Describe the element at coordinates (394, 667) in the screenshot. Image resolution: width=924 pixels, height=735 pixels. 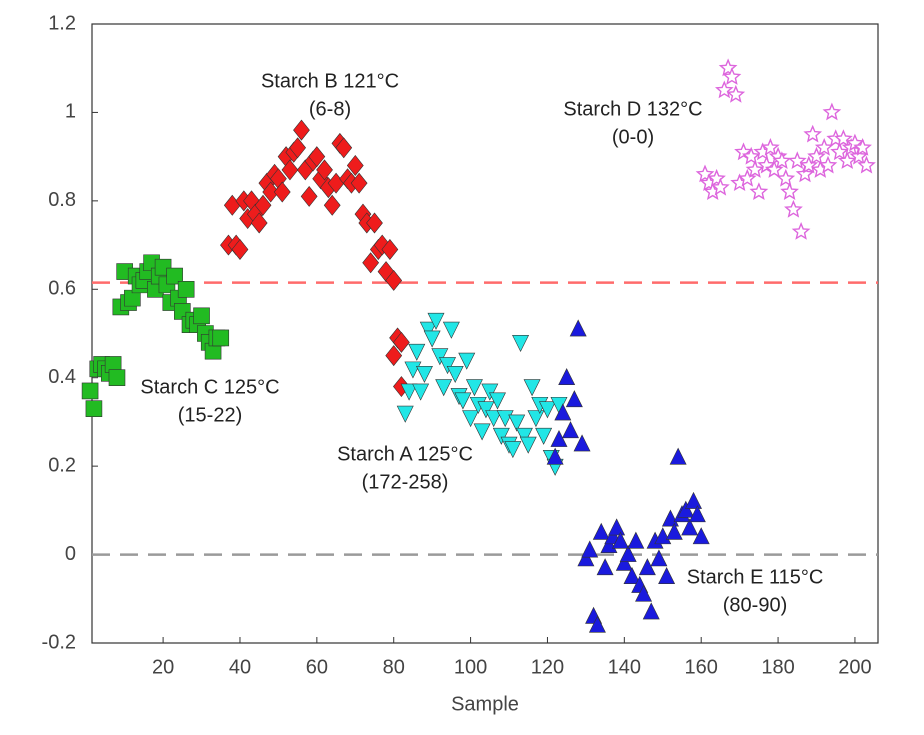
I see `x-tick-label: 80` at that location.